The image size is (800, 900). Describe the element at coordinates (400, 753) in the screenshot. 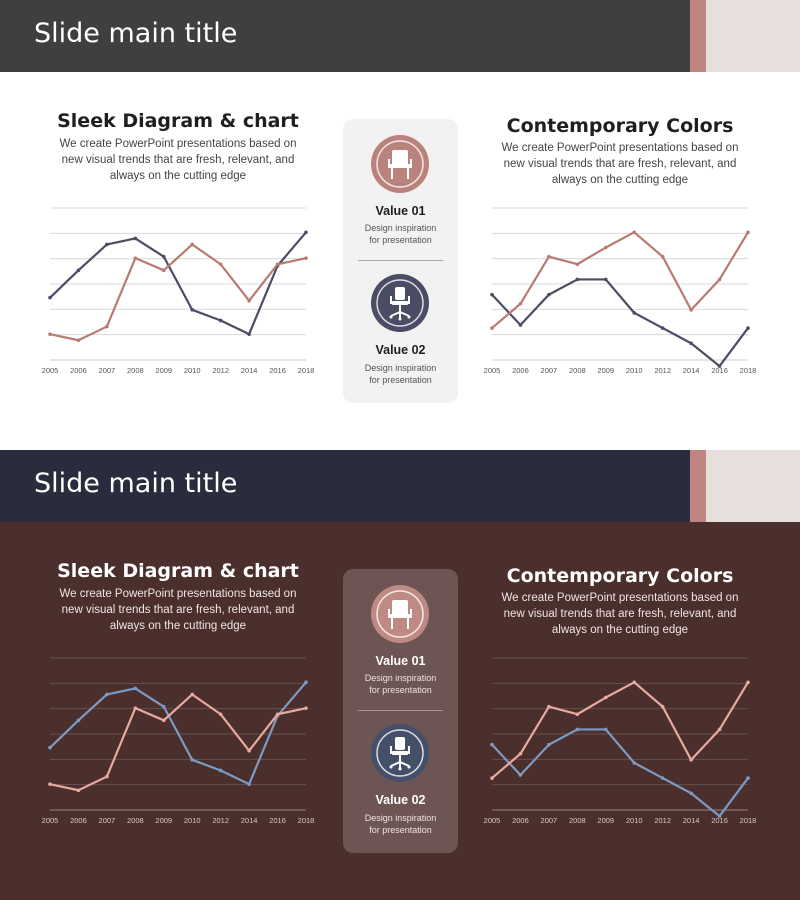

I see `office-chair-icon` at that location.